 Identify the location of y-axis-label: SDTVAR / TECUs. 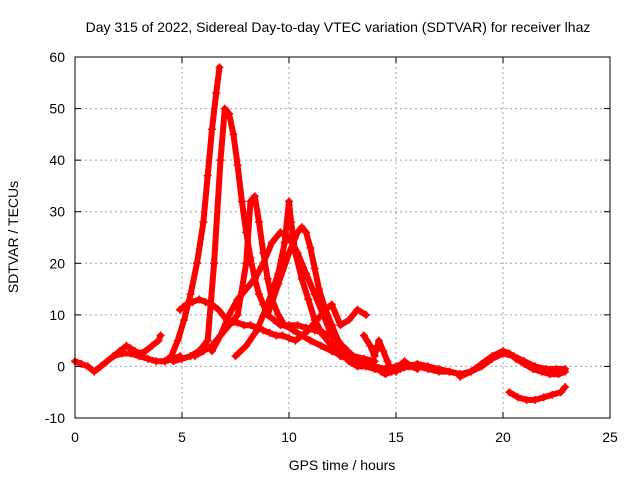
(13, 237).